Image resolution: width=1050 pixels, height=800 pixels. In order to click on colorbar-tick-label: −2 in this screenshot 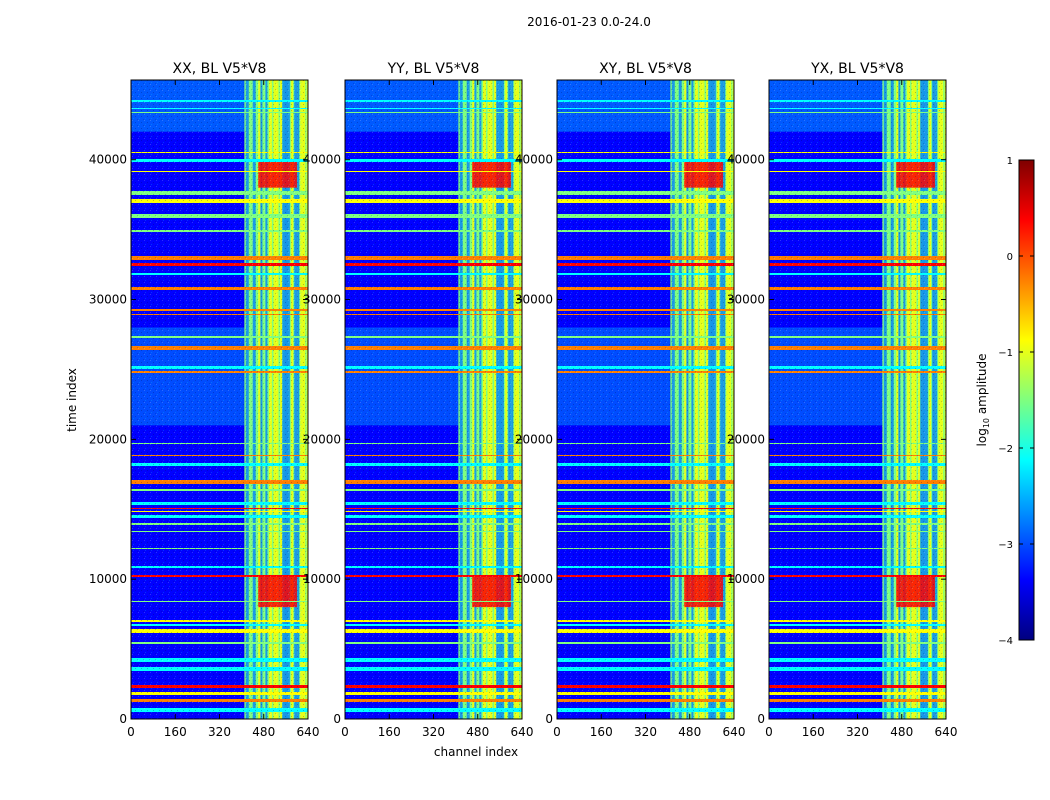, I will do `click(1005, 449)`.